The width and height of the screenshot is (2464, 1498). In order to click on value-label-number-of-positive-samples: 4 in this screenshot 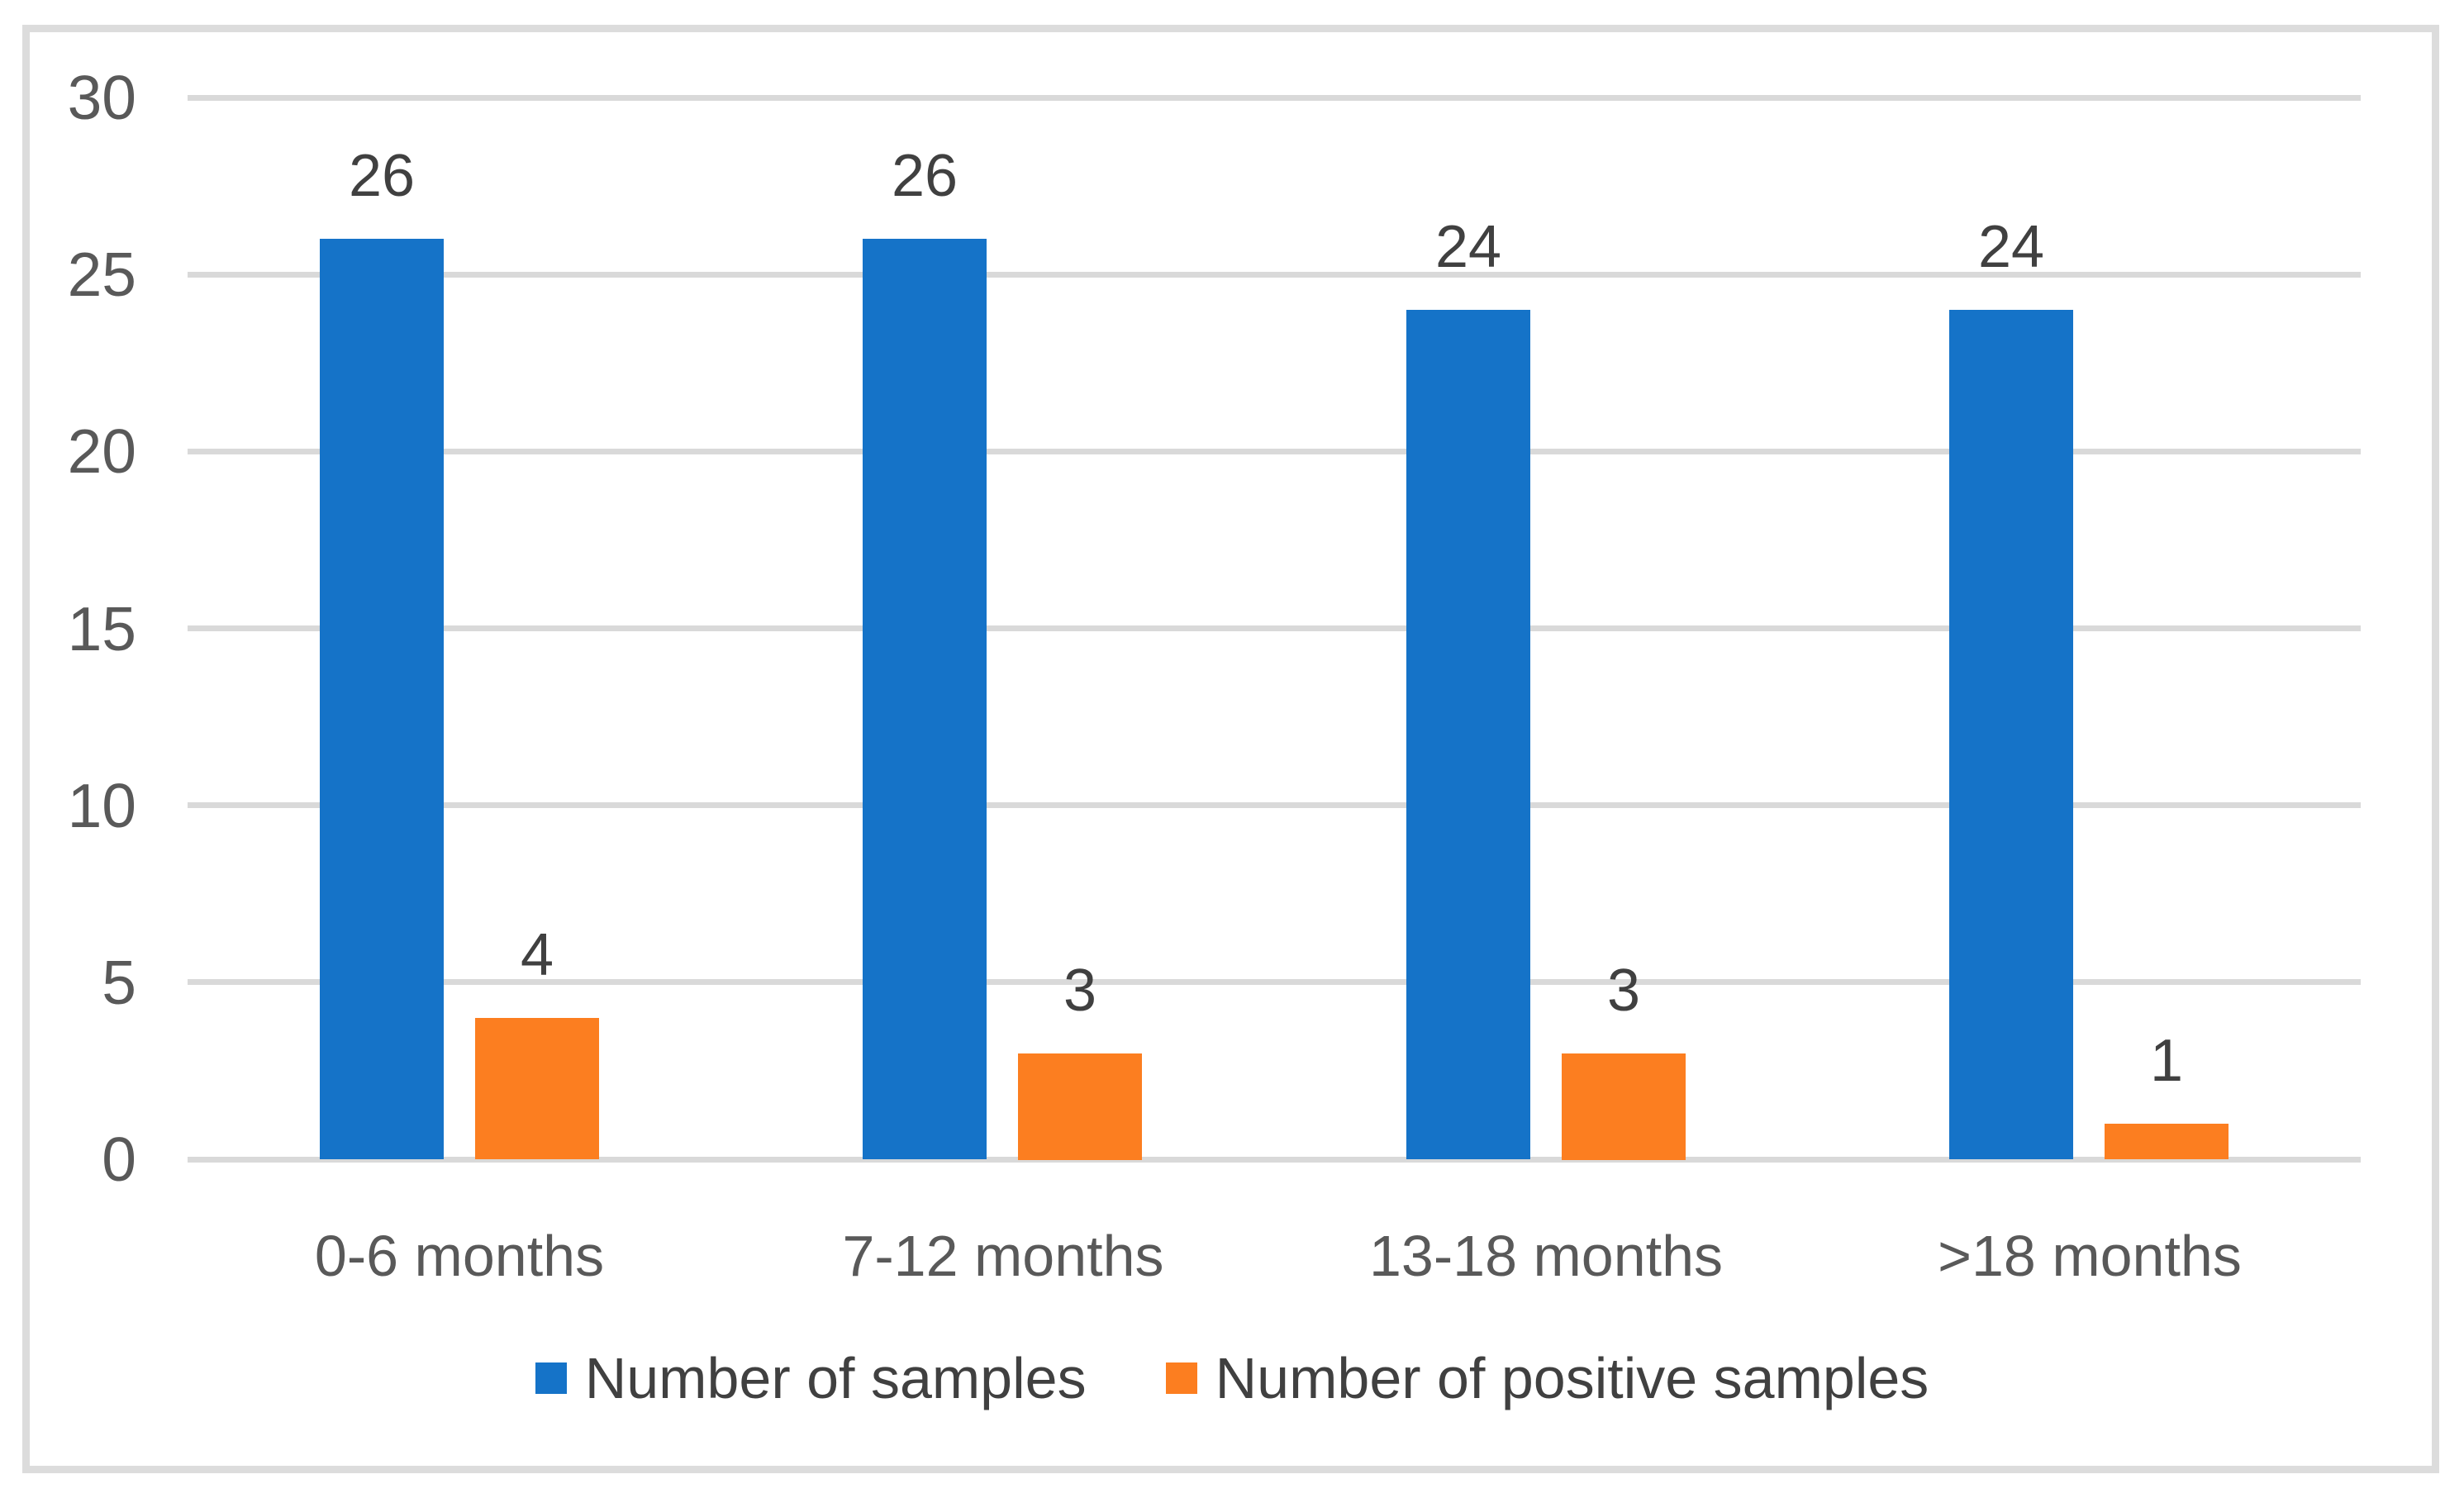, I will do `click(537, 955)`.